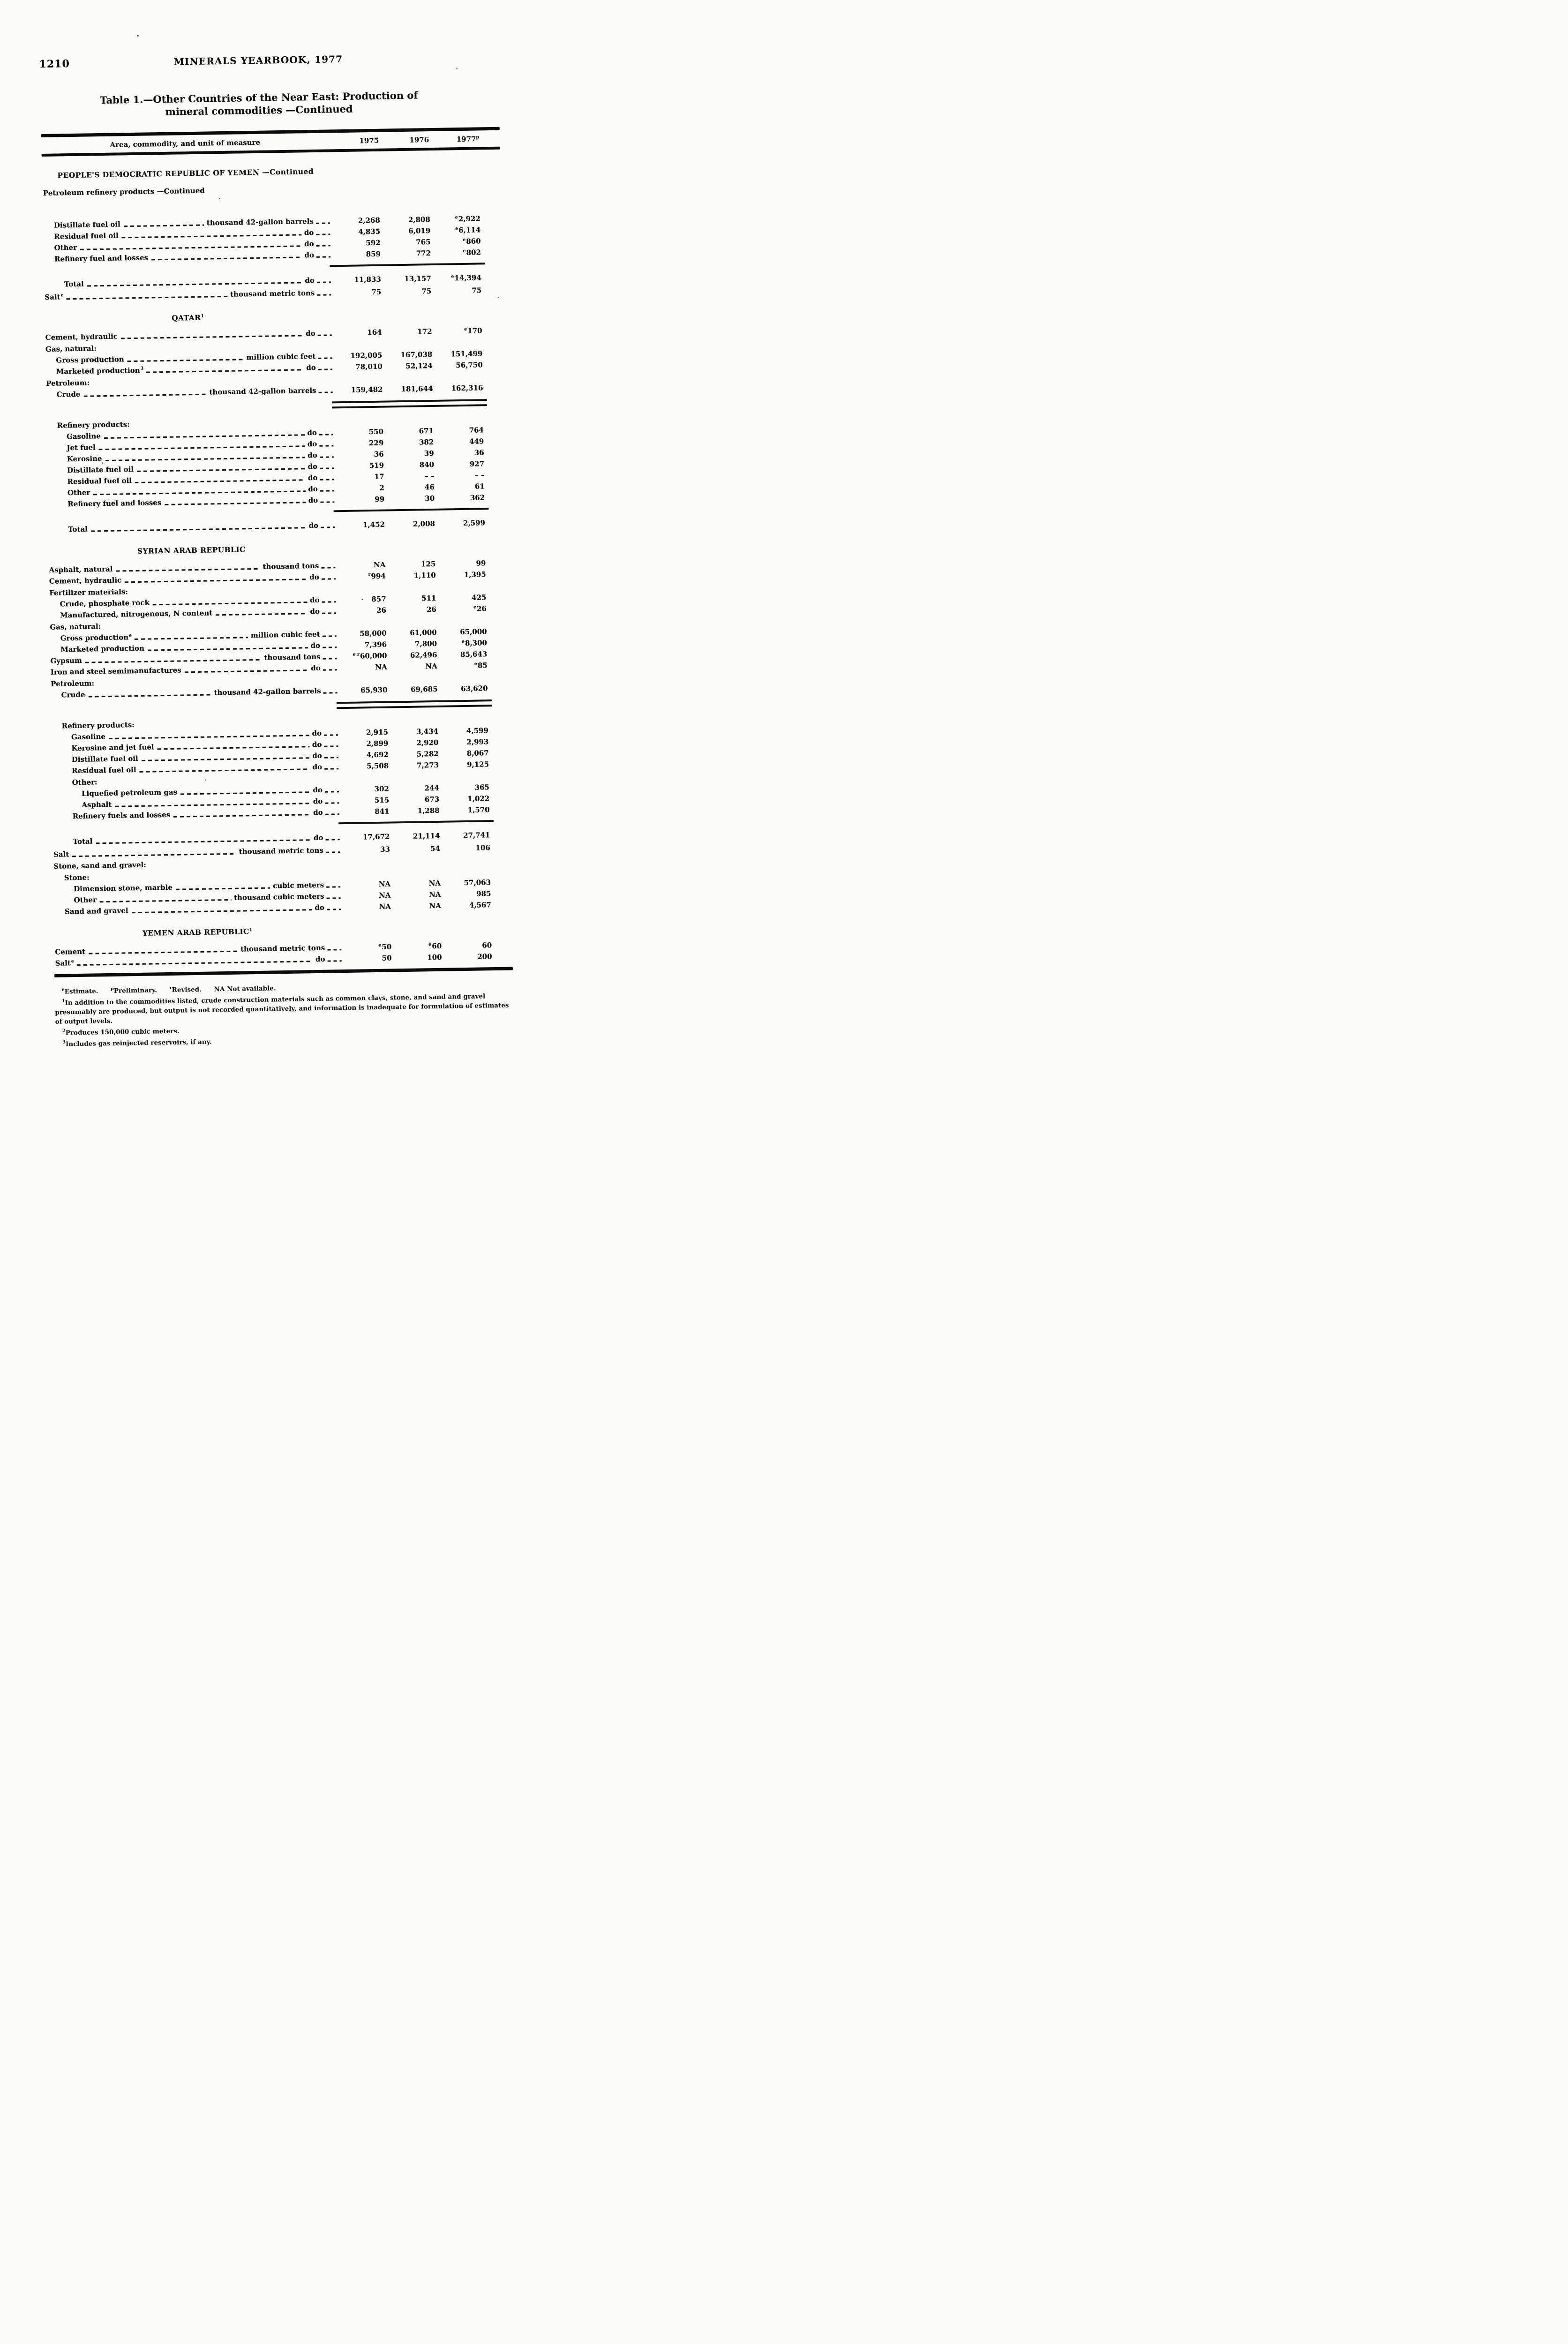  I want to click on row-label: Marketed production, so click(102, 649).